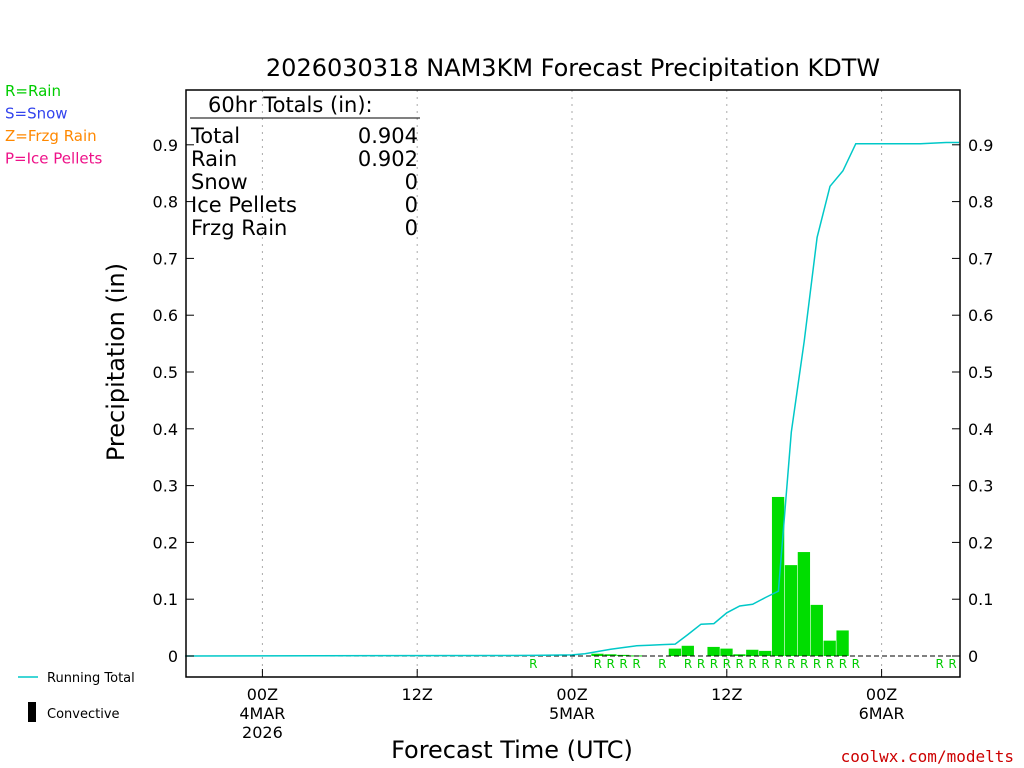 The width and height of the screenshot is (1024, 768). Describe the element at coordinates (32, 712) in the screenshot. I see `convective-legend-swatch` at that location.